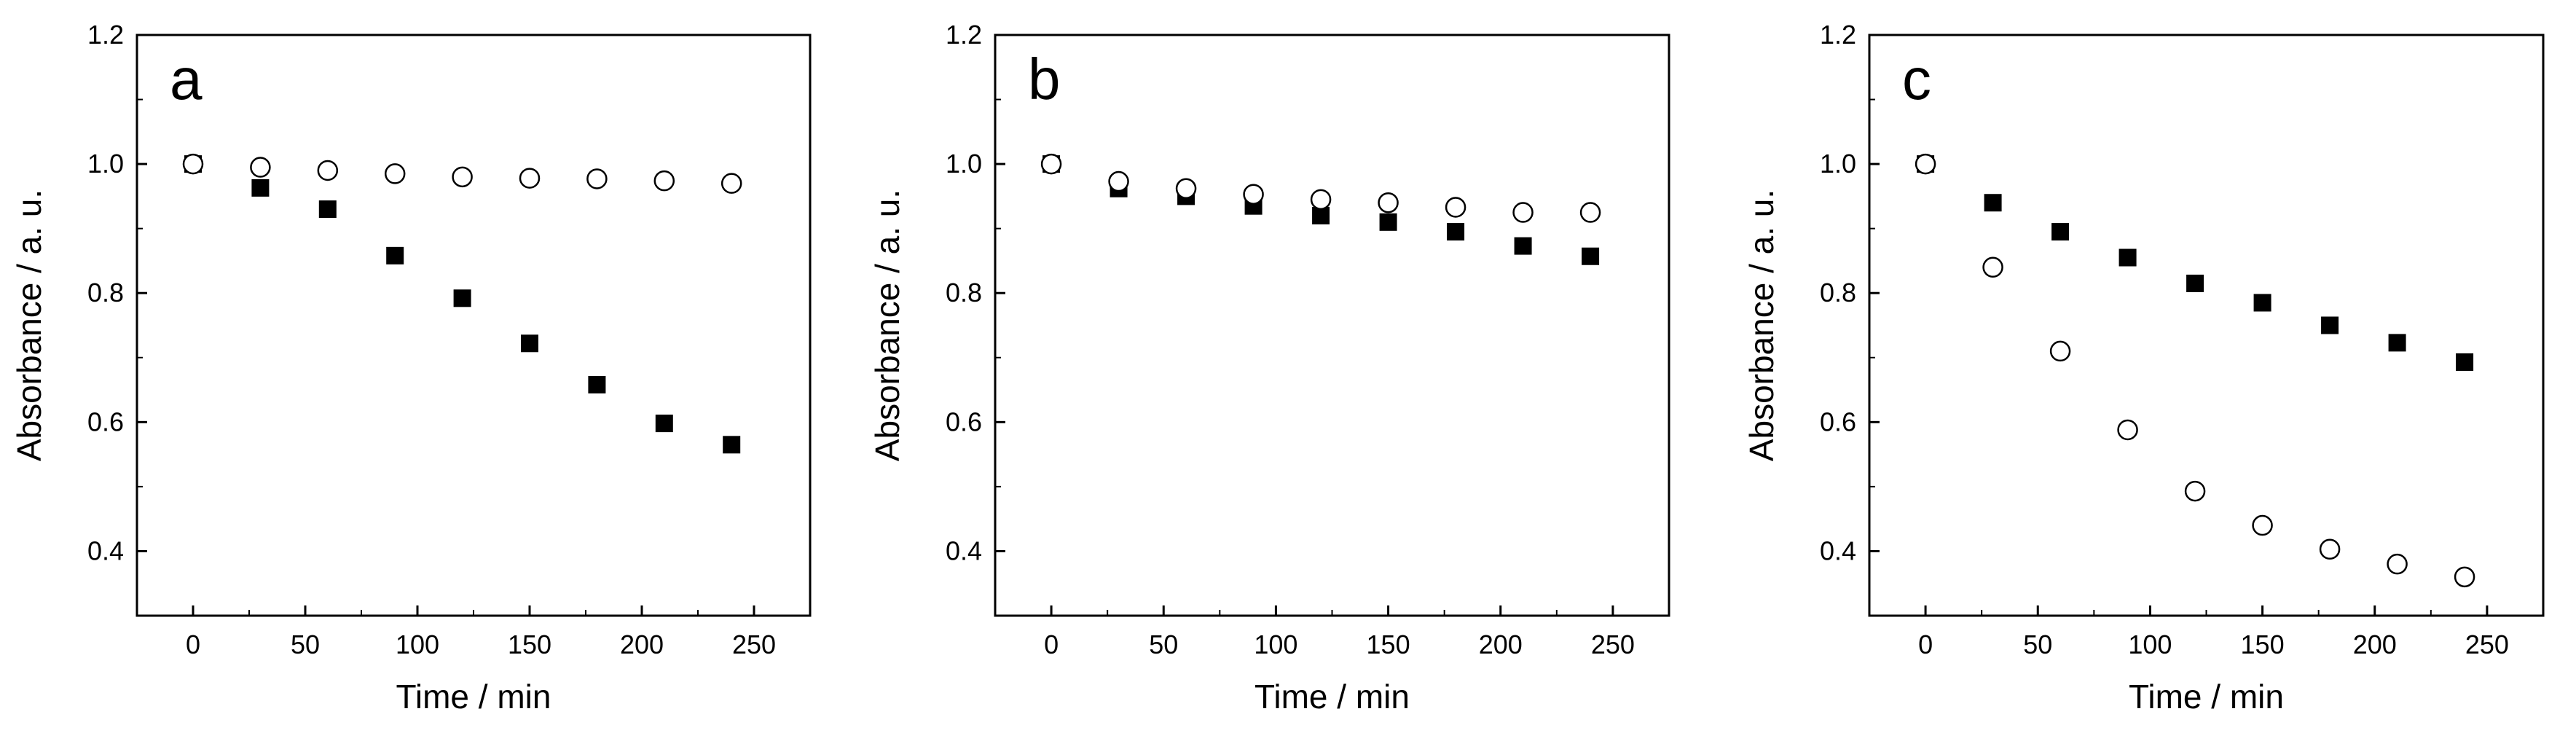 This screenshot has width=2576, height=741. What do you see at coordinates (1044, 79) in the screenshot?
I see `panel-letter: b` at bounding box center [1044, 79].